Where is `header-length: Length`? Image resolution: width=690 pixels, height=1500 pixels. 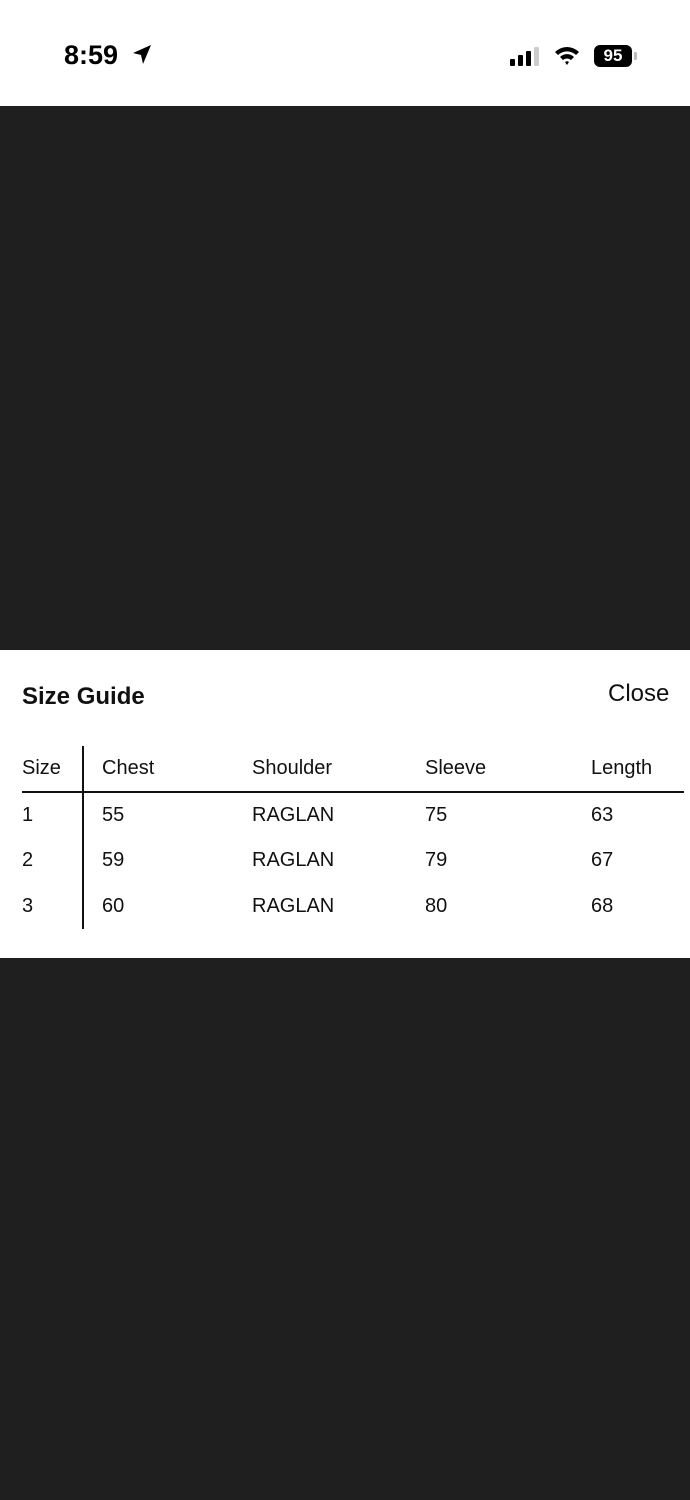 header-length: Length is located at coordinates (622, 768).